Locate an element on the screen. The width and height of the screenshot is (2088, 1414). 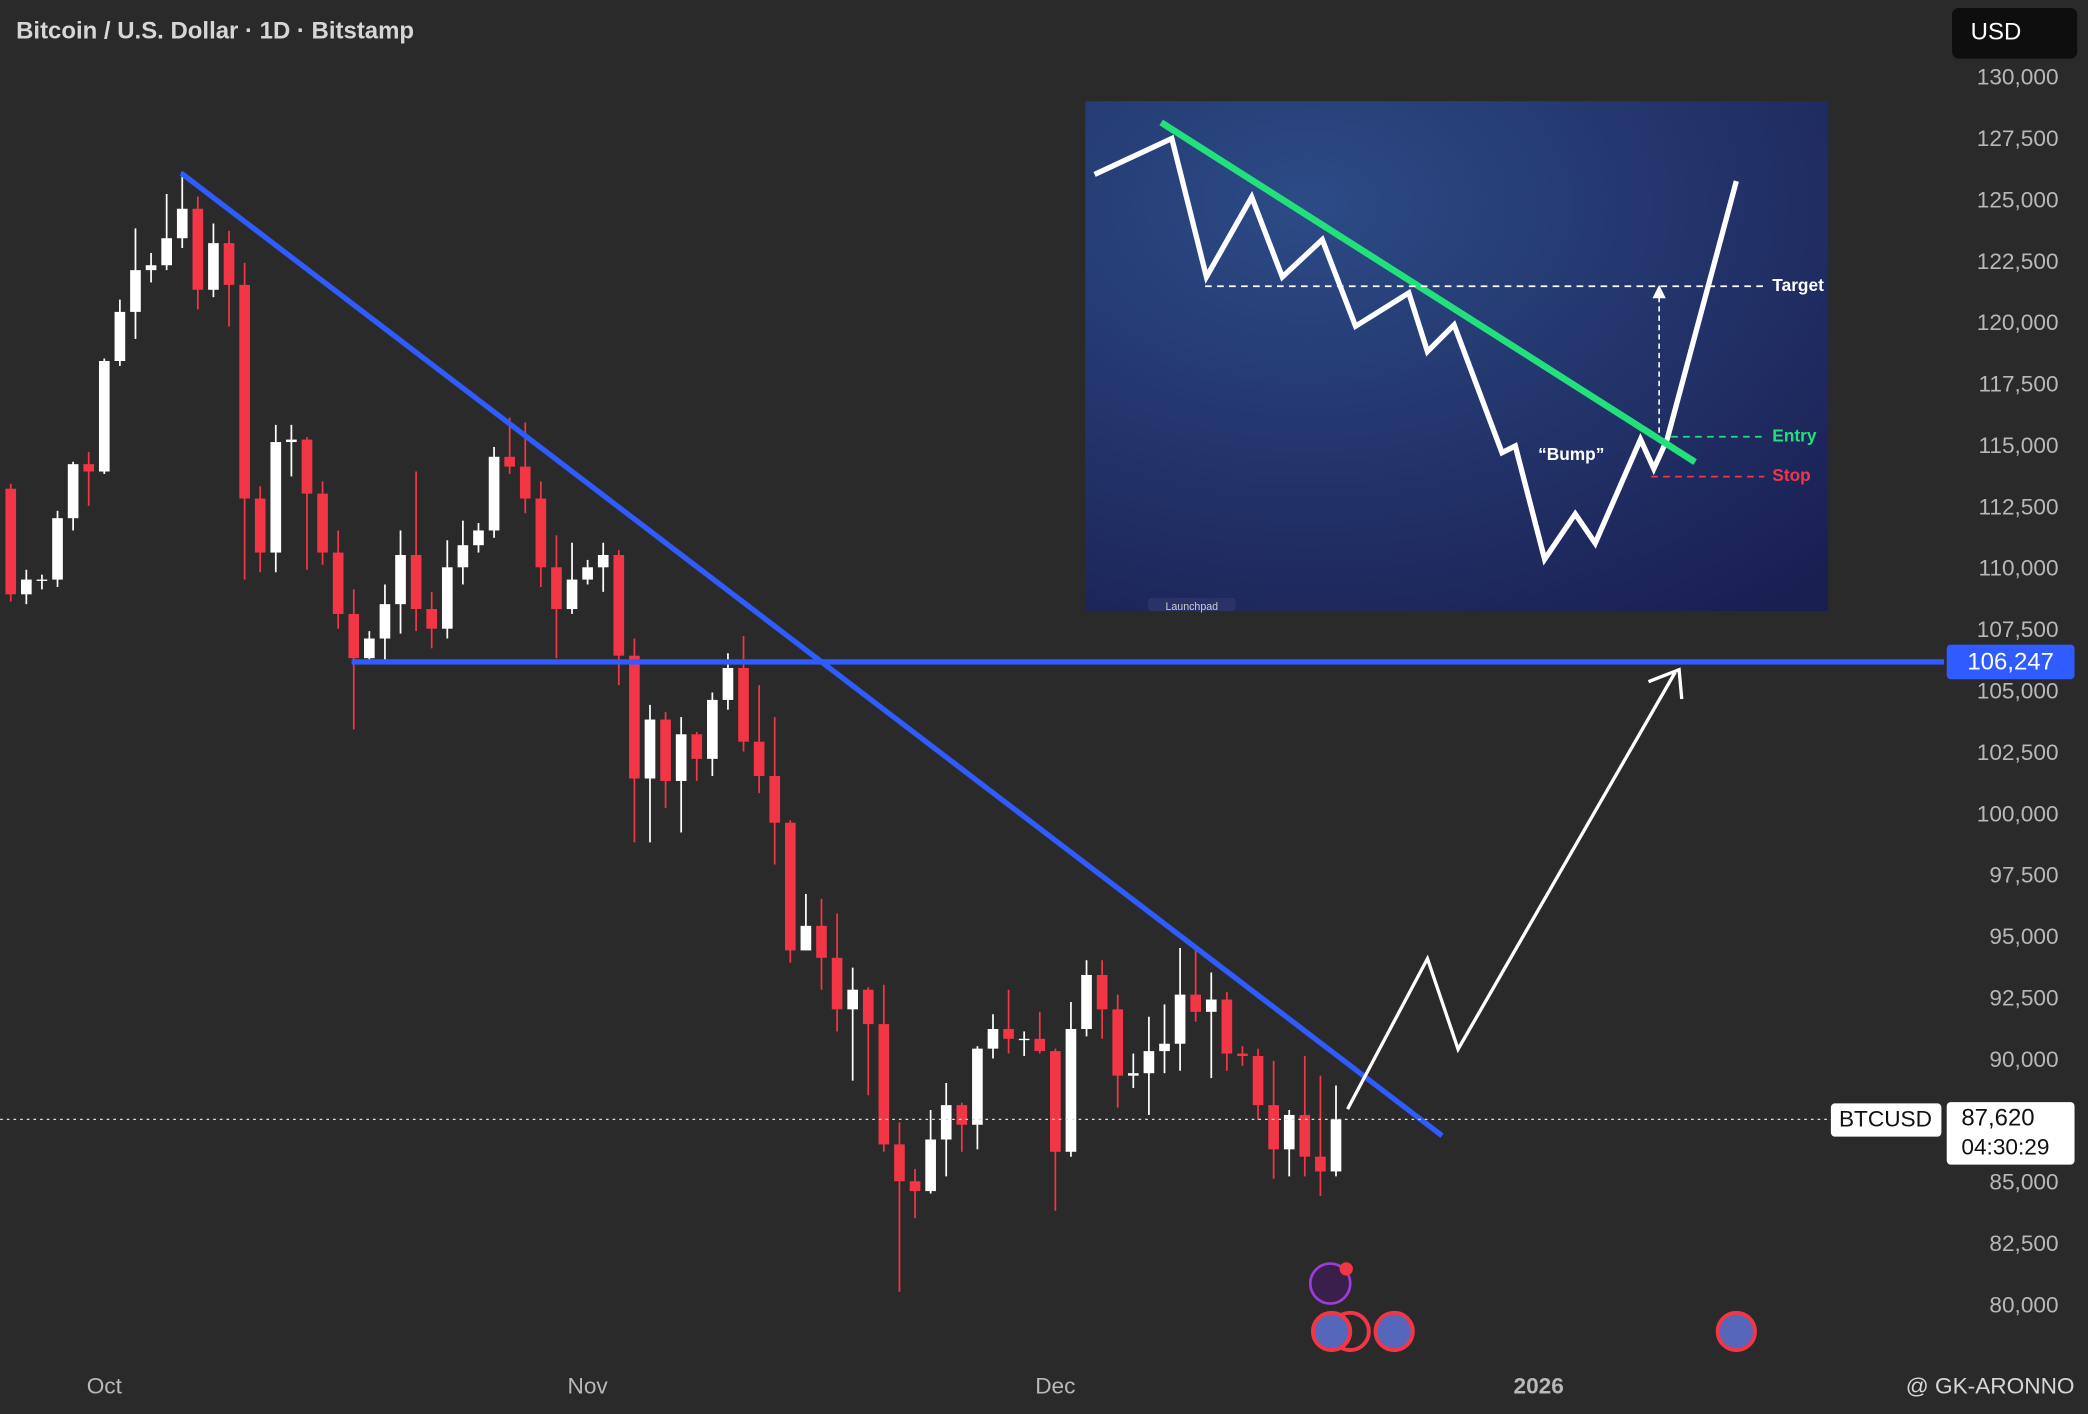
y-tick-label: 110,000 is located at coordinates (2018, 568).